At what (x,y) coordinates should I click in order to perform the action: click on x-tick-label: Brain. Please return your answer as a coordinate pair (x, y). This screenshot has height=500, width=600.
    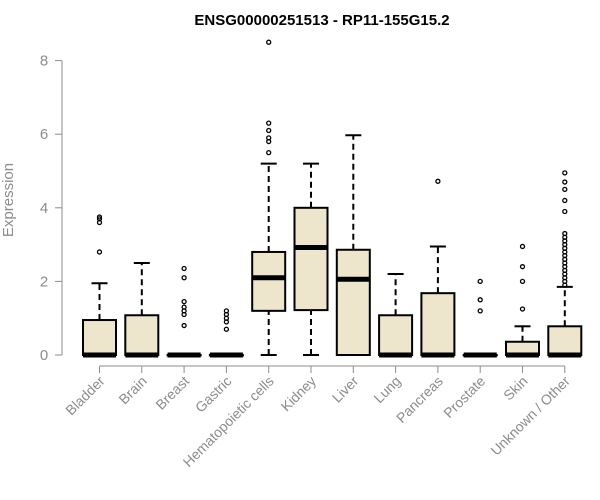
    Looking at the image, I should click on (132, 390).